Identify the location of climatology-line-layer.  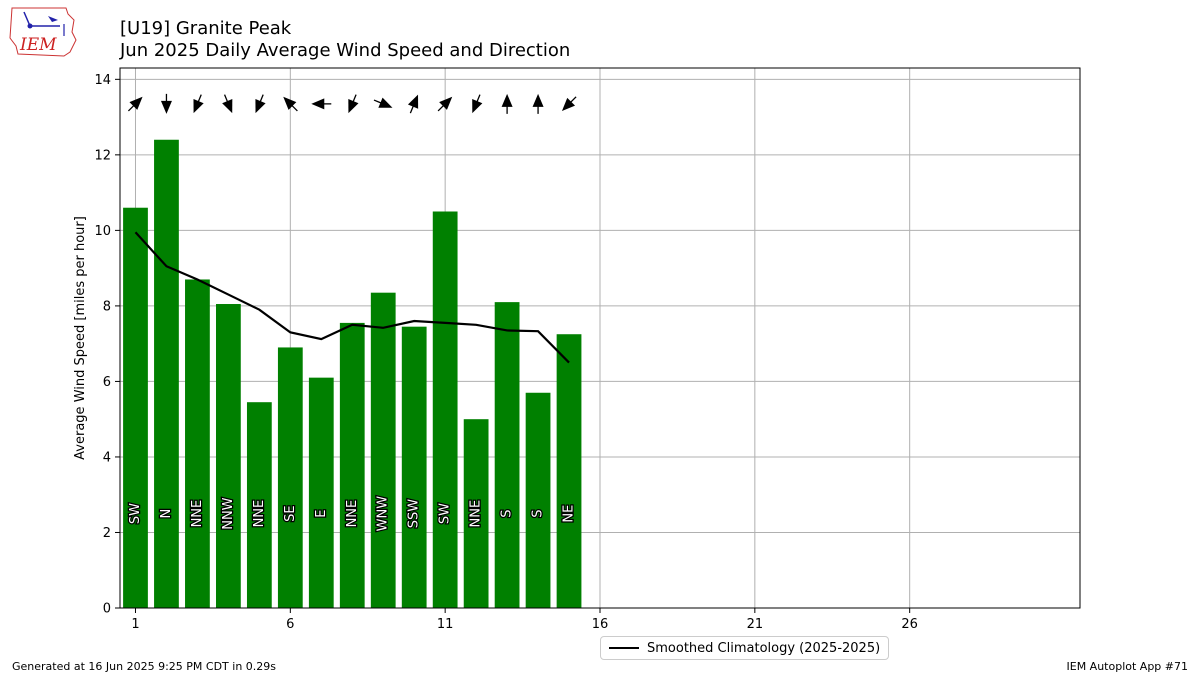
(352, 297).